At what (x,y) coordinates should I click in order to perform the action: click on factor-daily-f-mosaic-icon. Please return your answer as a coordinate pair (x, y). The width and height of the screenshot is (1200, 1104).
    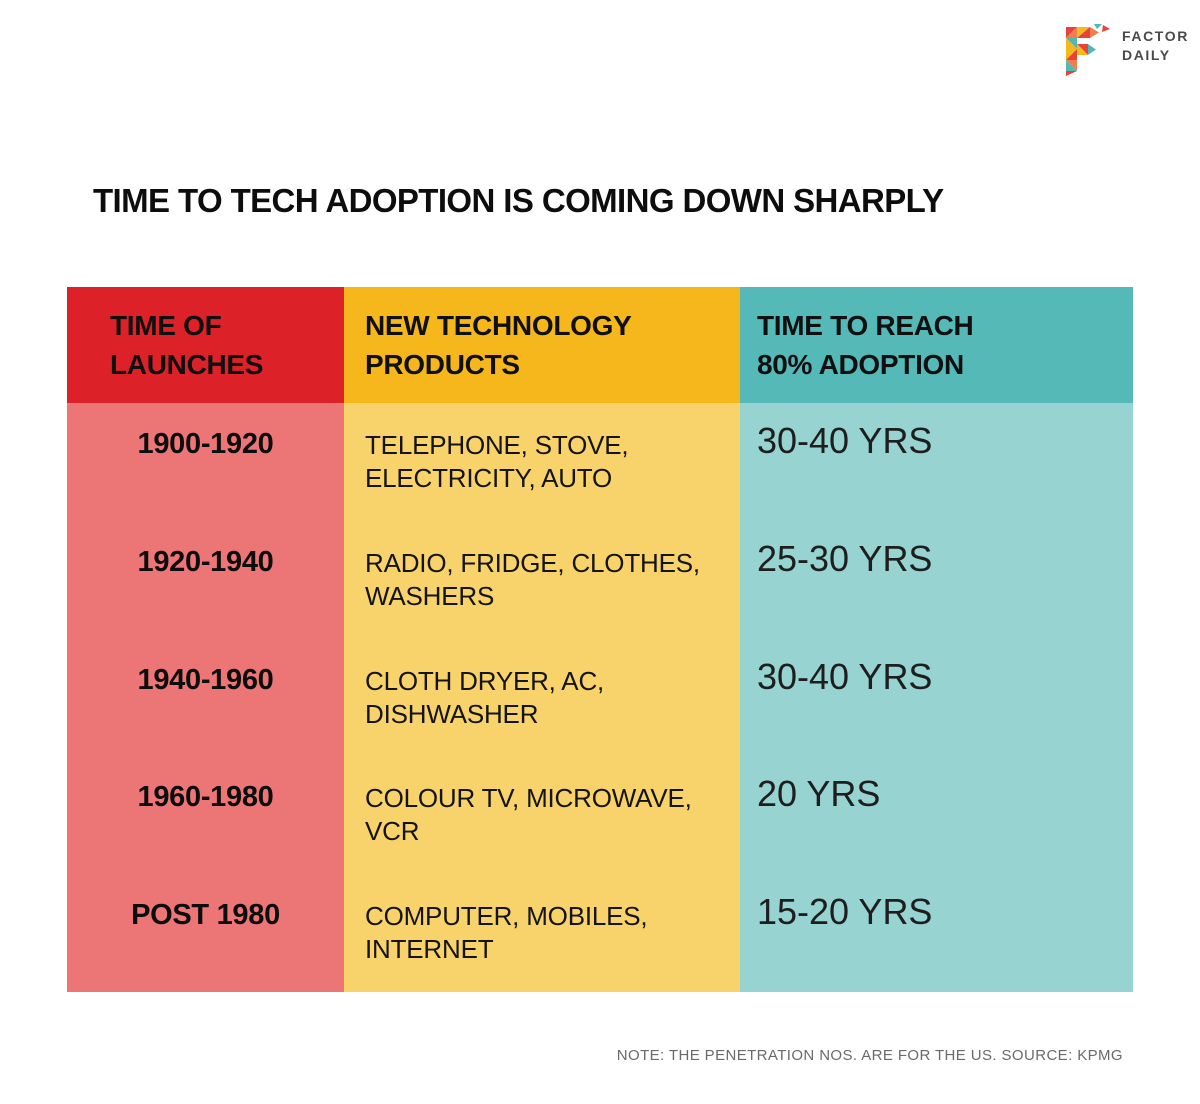
    Looking at the image, I should click on (1088, 50).